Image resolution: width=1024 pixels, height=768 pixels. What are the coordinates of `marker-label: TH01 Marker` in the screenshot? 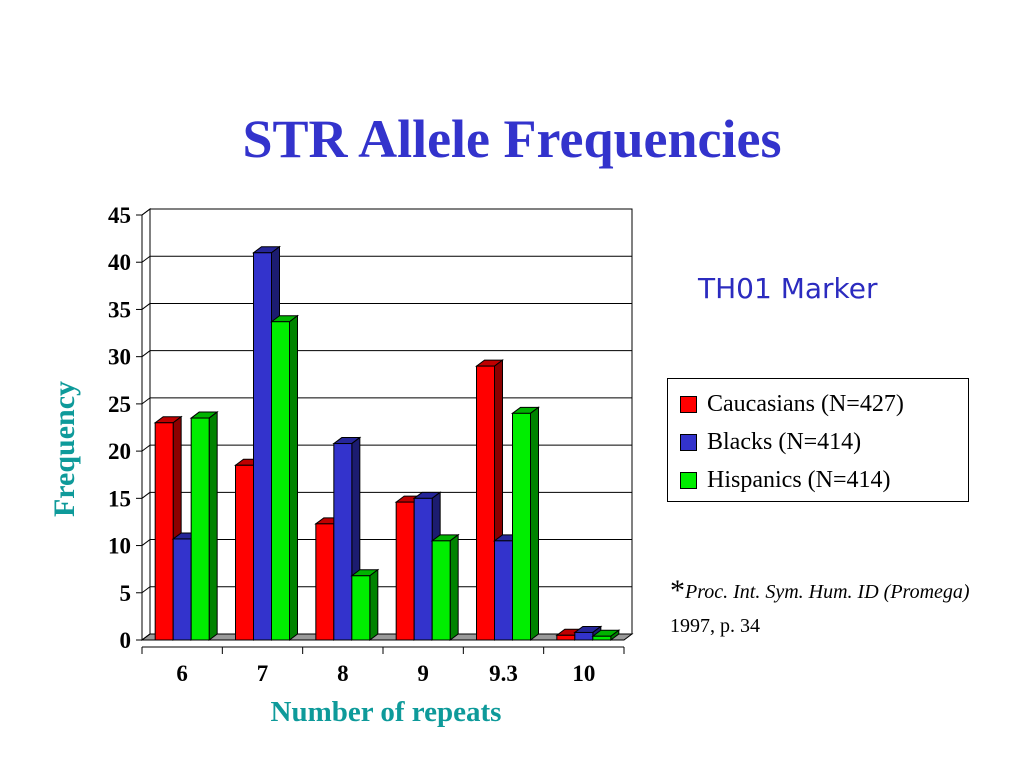 It's located at (788, 288).